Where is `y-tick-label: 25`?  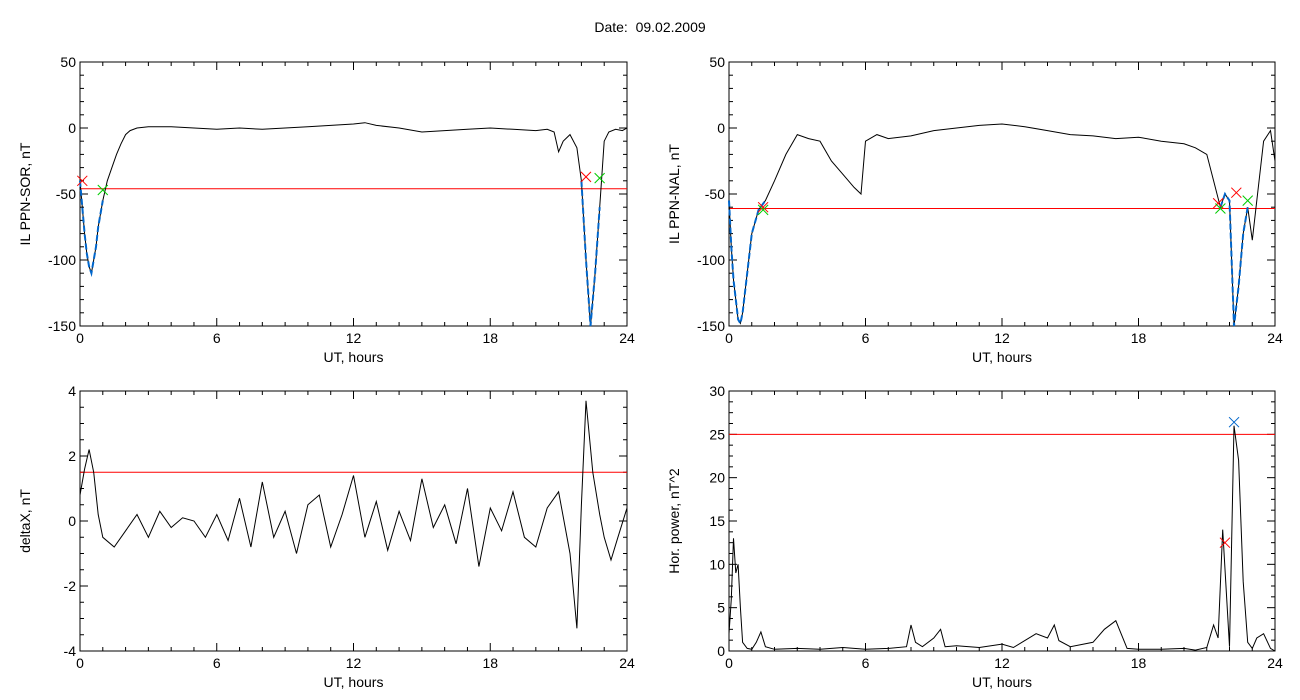
y-tick-label: 25 is located at coordinates (717, 434).